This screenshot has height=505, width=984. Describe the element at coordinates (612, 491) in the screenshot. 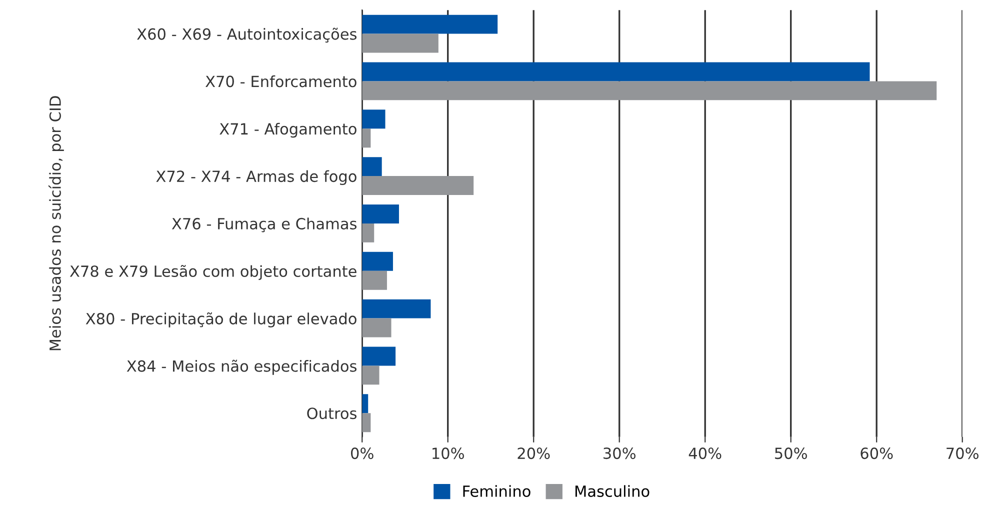

I see `legend-label: Masculino` at that location.